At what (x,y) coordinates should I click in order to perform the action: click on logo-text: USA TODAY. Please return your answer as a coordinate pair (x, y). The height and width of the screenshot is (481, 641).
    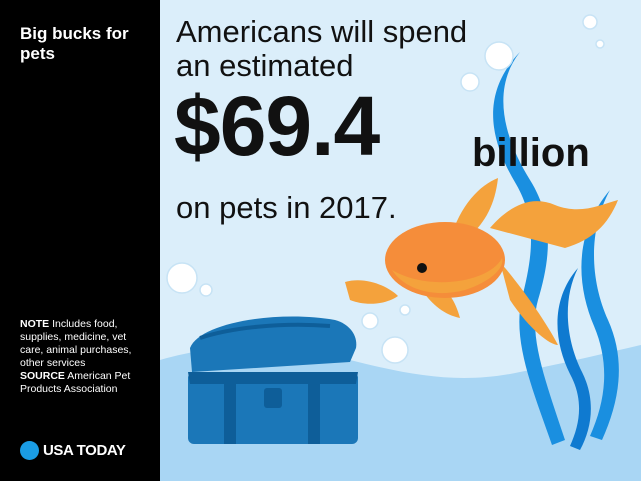
    Looking at the image, I should click on (84, 450).